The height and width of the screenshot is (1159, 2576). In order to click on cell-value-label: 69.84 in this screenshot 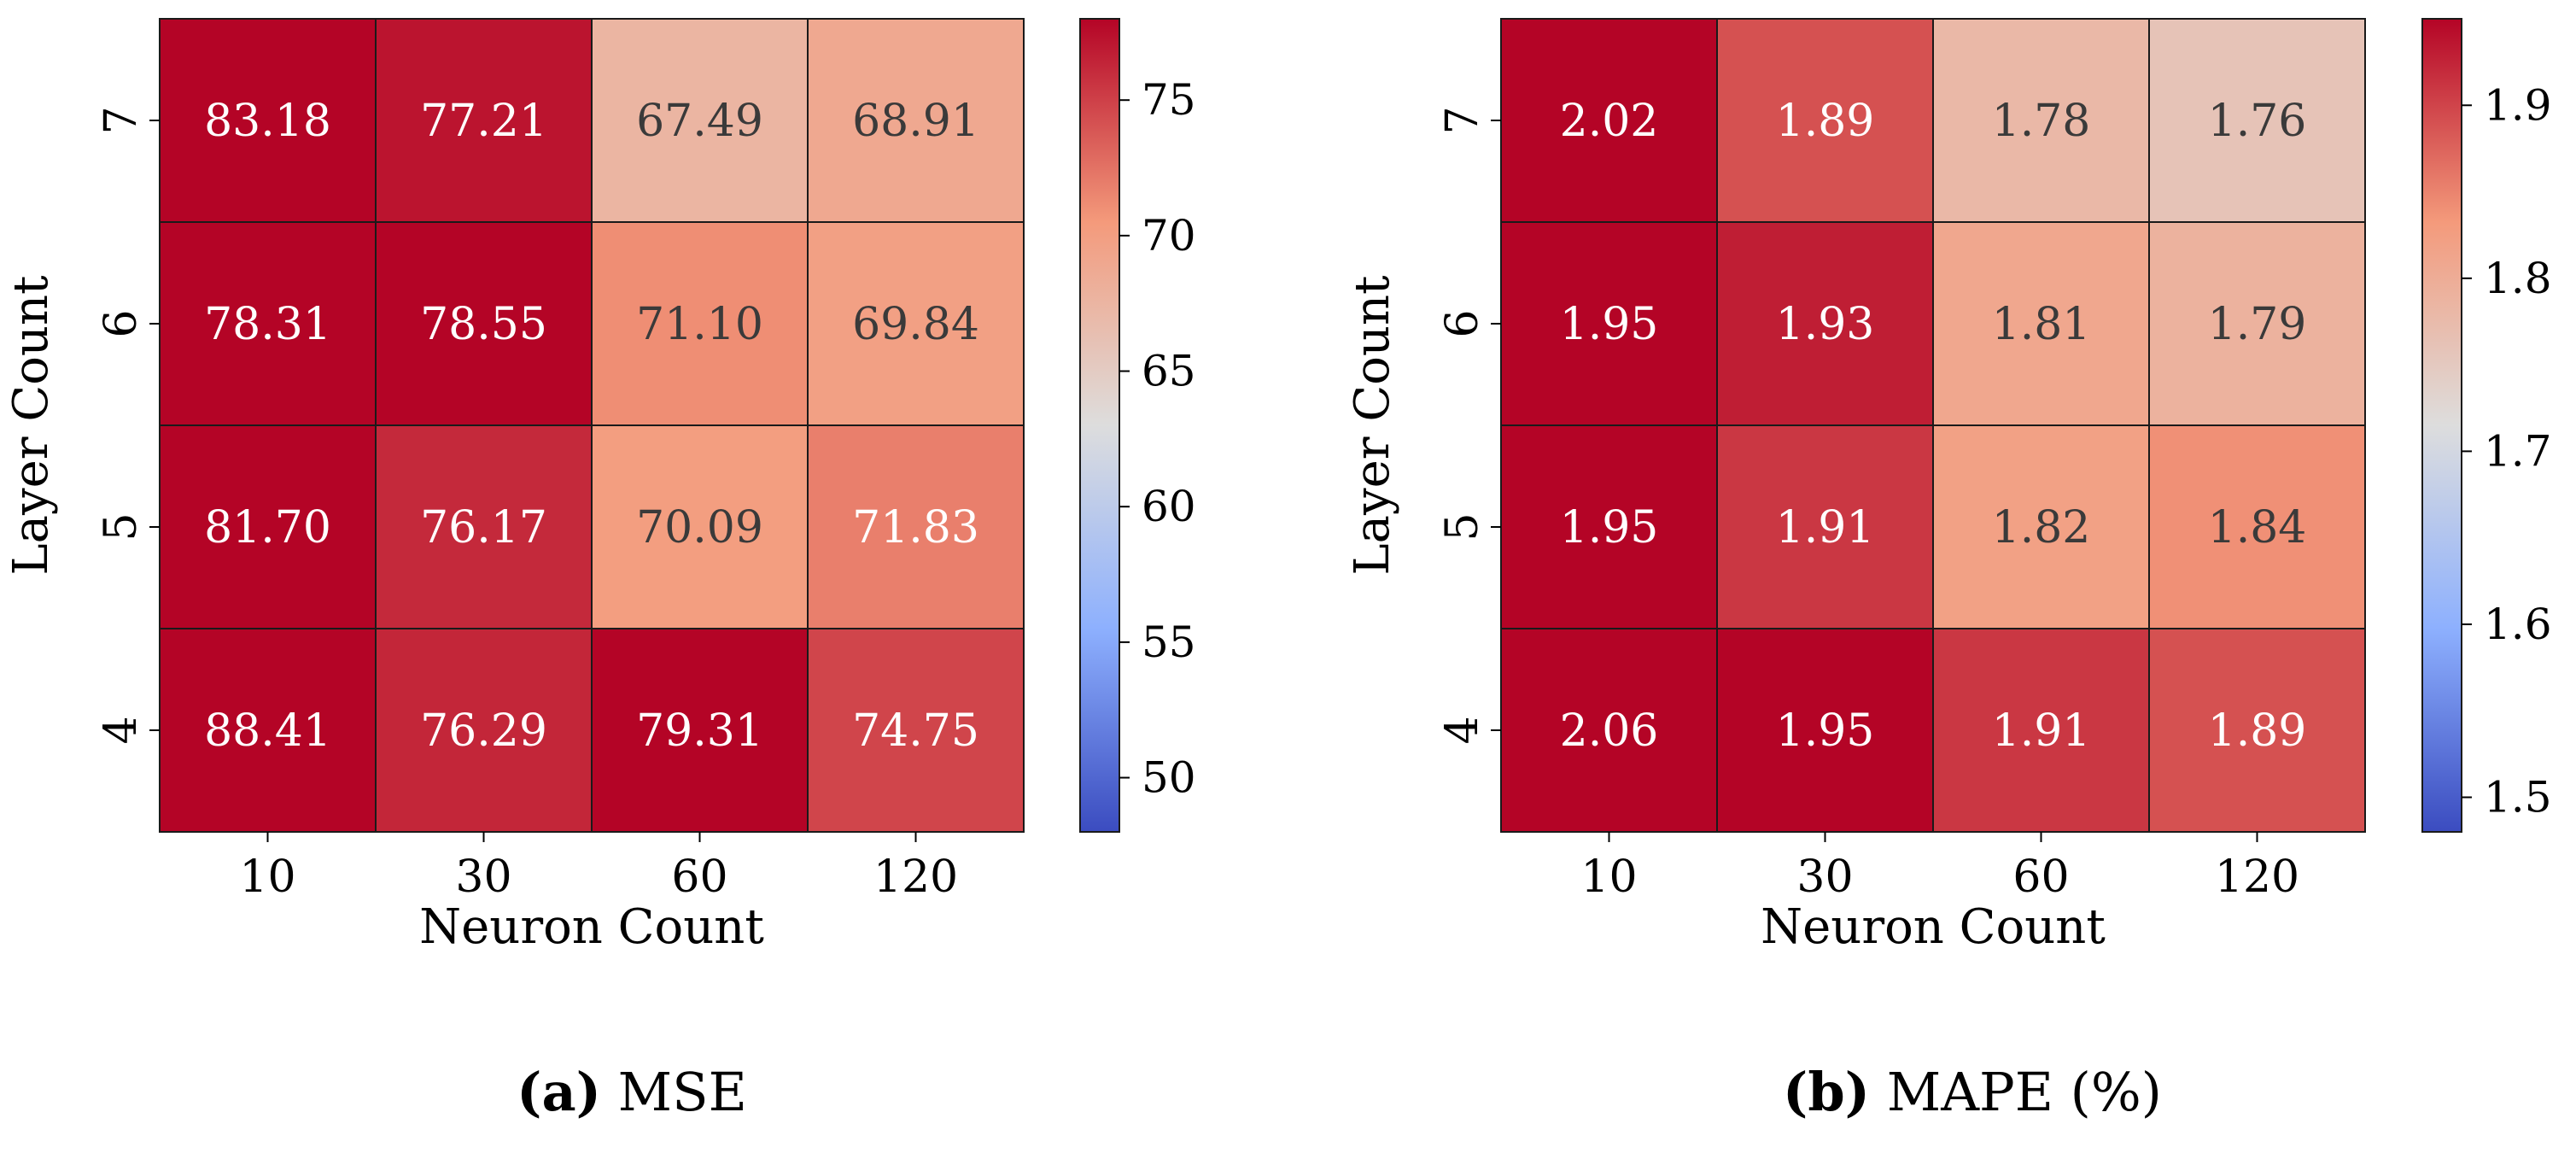, I will do `click(915, 324)`.